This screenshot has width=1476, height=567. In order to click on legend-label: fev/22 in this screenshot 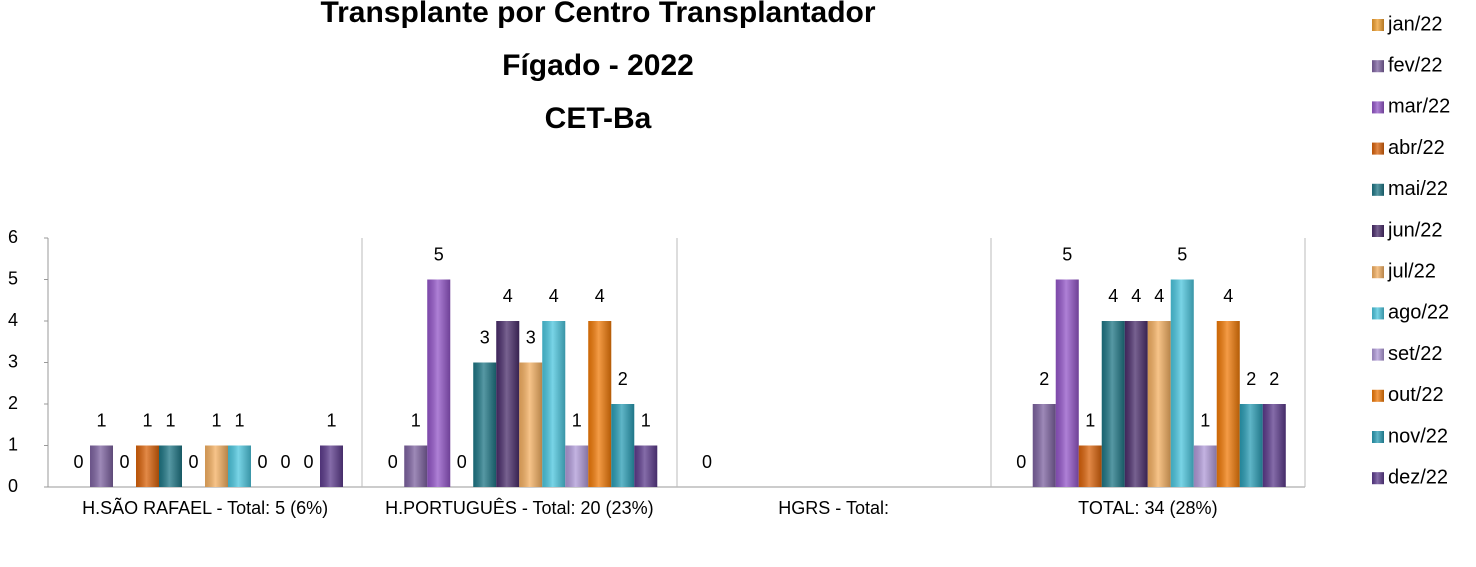, I will do `click(1415, 65)`.